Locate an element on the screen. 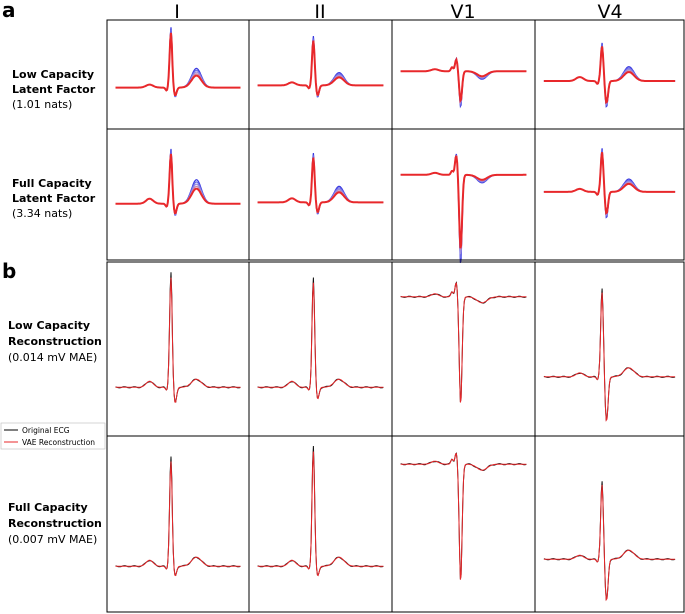  legend: Original ECG VAE Reconstruction is located at coordinates (53, 436).